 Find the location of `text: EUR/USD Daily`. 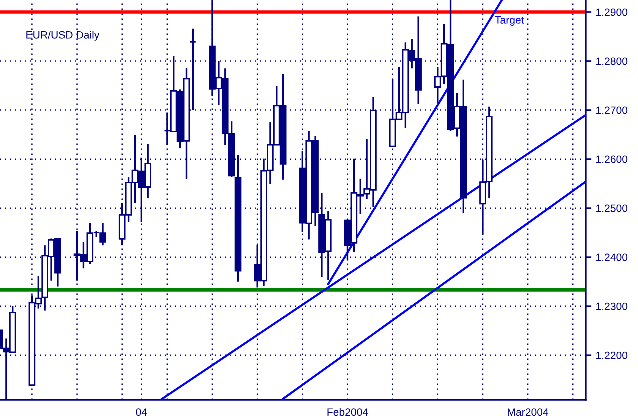

text: EUR/USD Daily is located at coordinates (63, 36).